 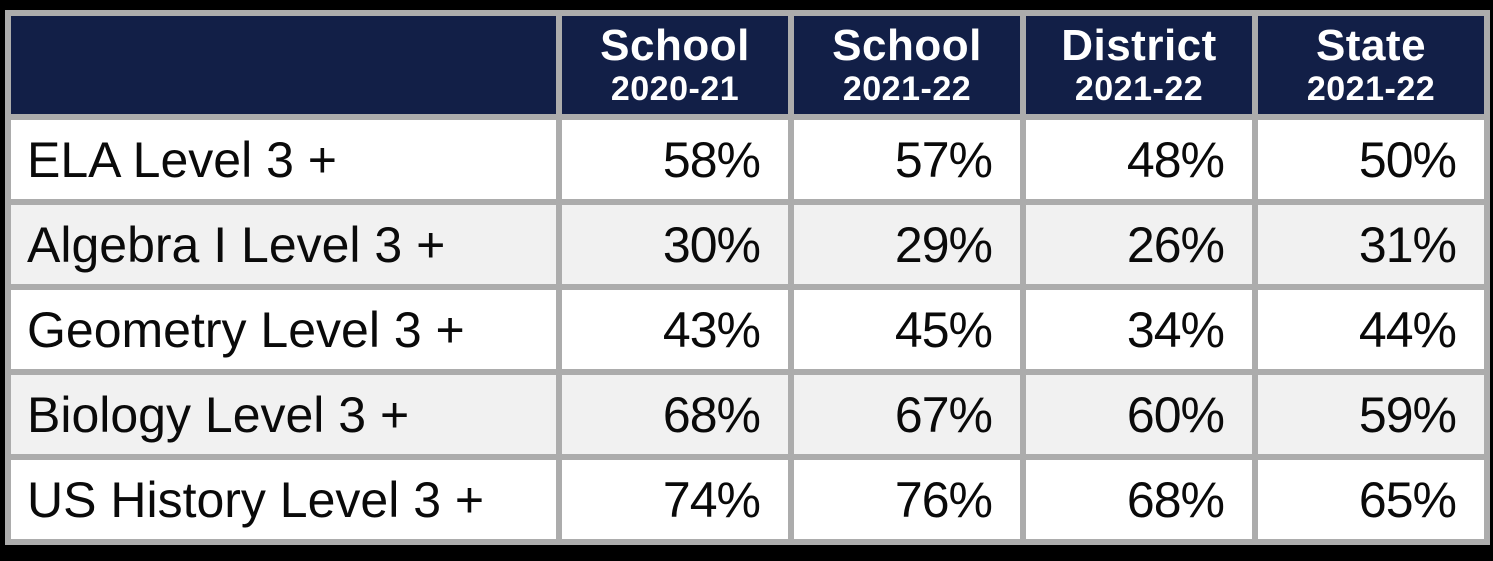 What do you see at coordinates (675, 89) in the screenshot?
I see `column-header-year: 2020-21` at bounding box center [675, 89].